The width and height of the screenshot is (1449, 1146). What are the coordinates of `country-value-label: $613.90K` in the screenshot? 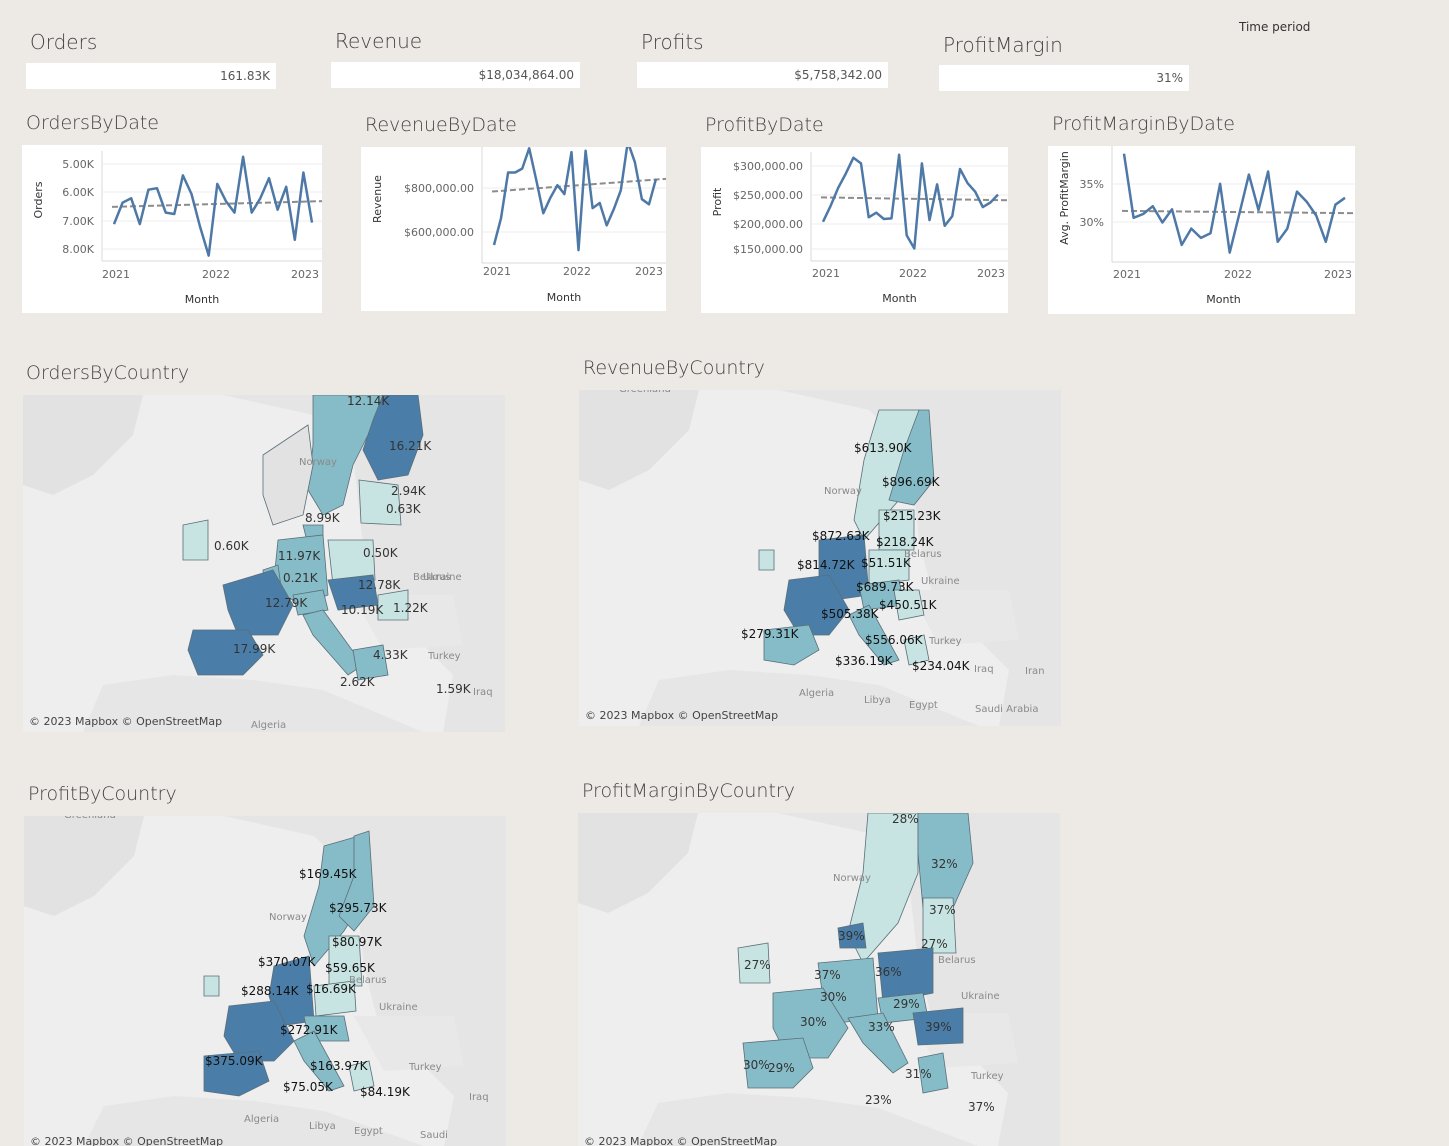 It's located at (883, 448).